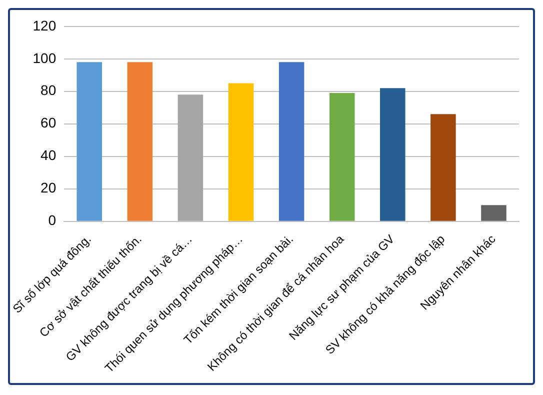  What do you see at coordinates (48, 122) in the screenshot?
I see `y-tick-label: 60` at bounding box center [48, 122].